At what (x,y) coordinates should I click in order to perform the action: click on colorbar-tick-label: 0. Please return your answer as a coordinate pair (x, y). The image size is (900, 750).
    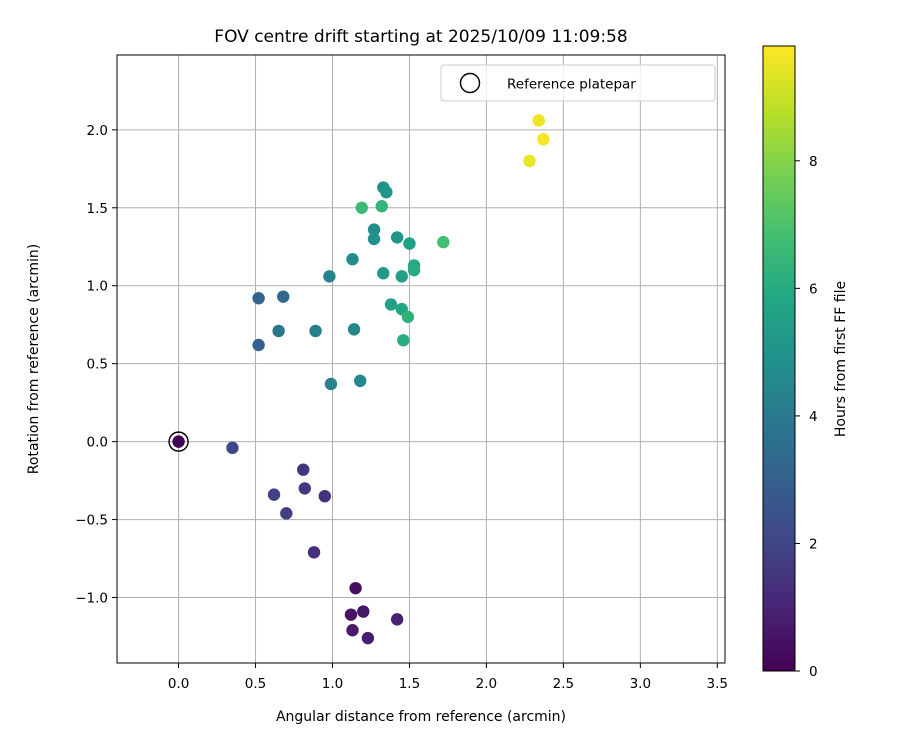
    Looking at the image, I should click on (813, 672).